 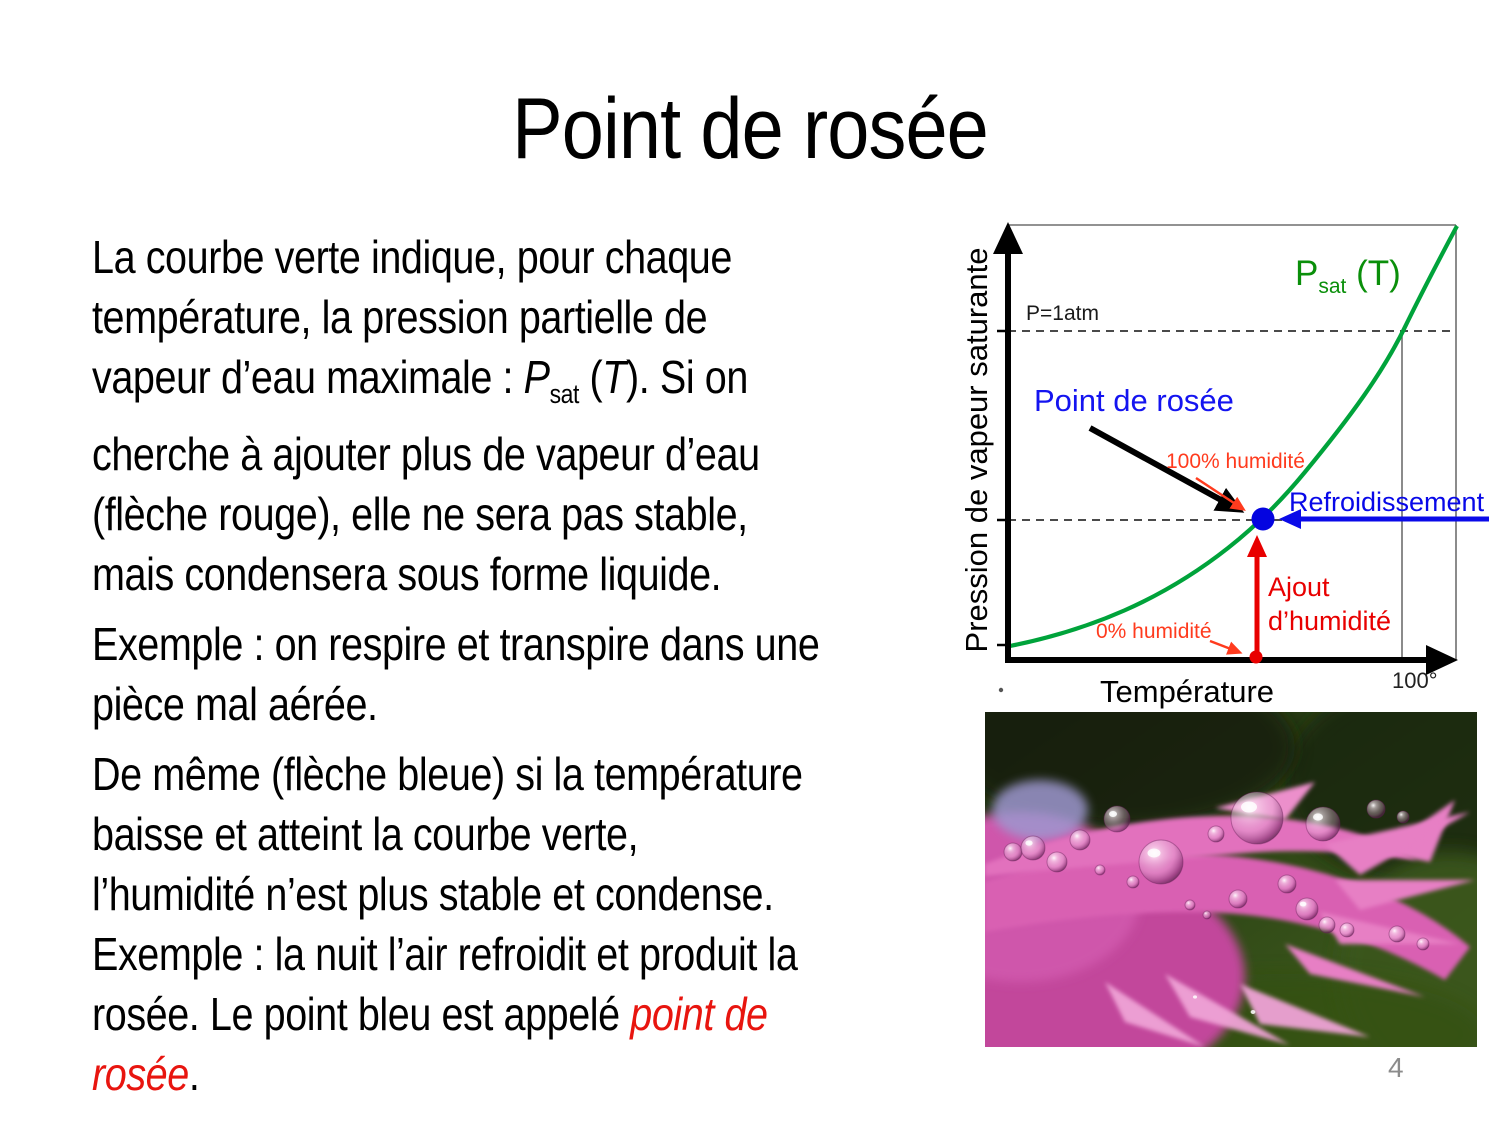 I want to click on dew-flower-photo, so click(x=1231, y=879).